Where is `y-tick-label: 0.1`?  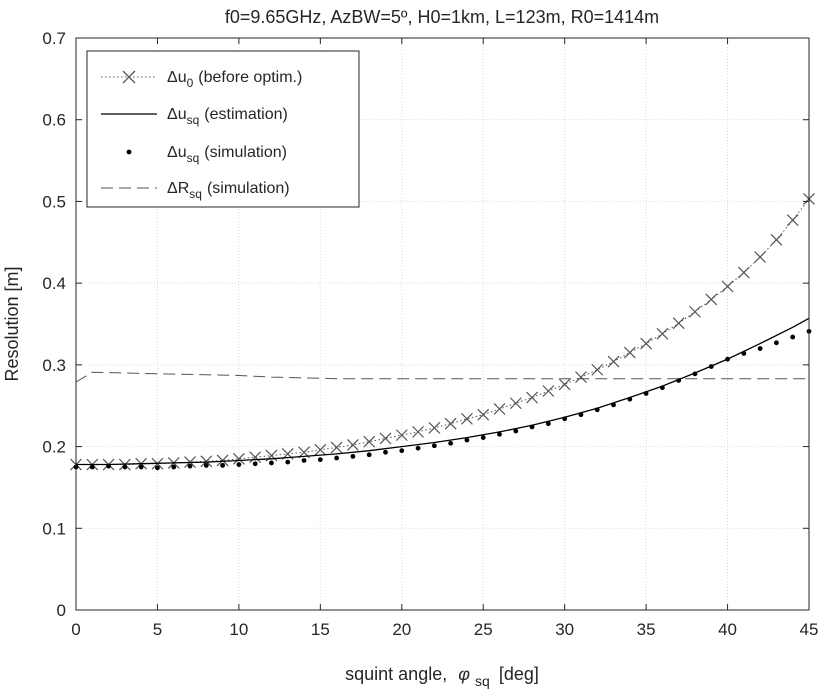
y-tick-label: 0.1 is located at coordinates (54, 528).